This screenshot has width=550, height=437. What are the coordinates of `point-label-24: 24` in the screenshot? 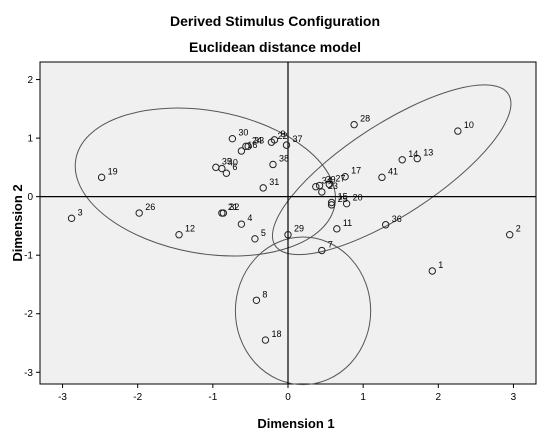 It's located at (257, 140).